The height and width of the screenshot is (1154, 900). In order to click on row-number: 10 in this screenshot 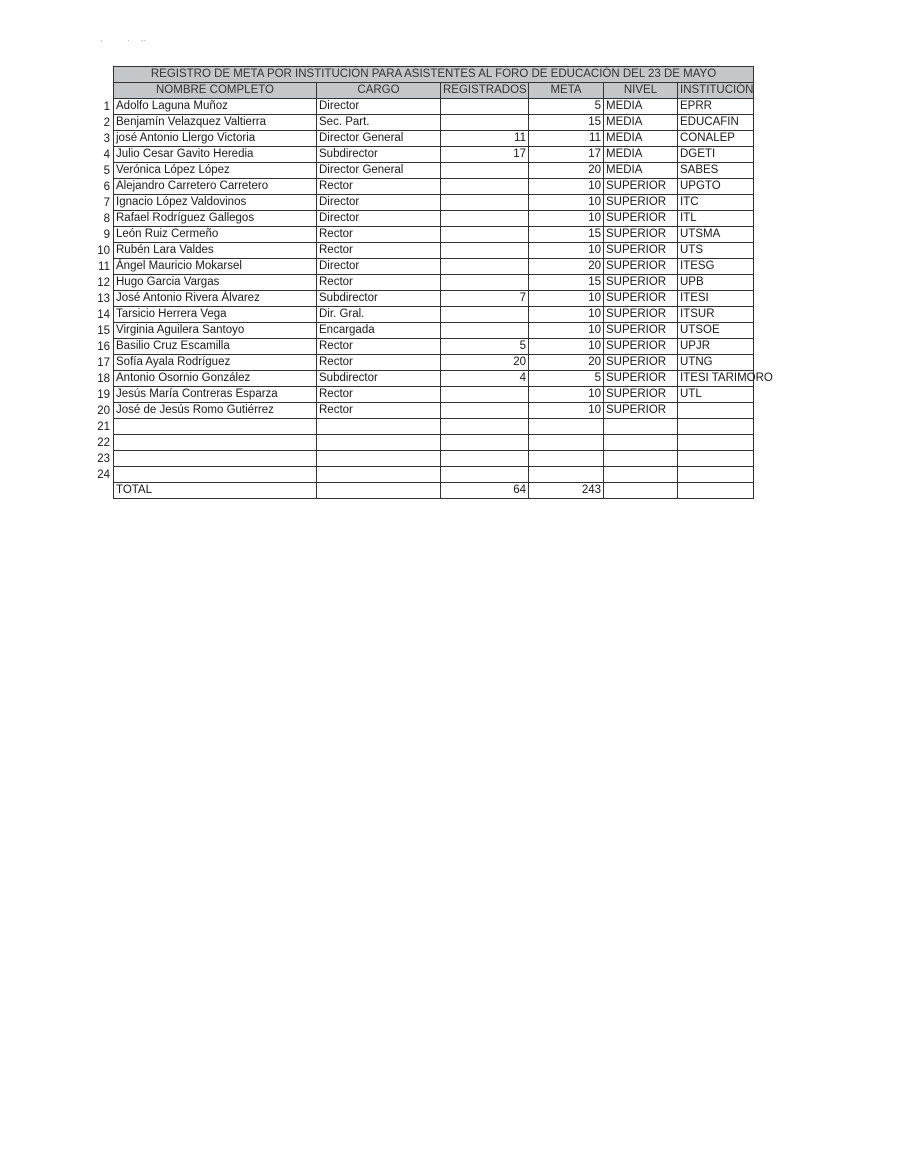, I will do `click(103, 251)`.